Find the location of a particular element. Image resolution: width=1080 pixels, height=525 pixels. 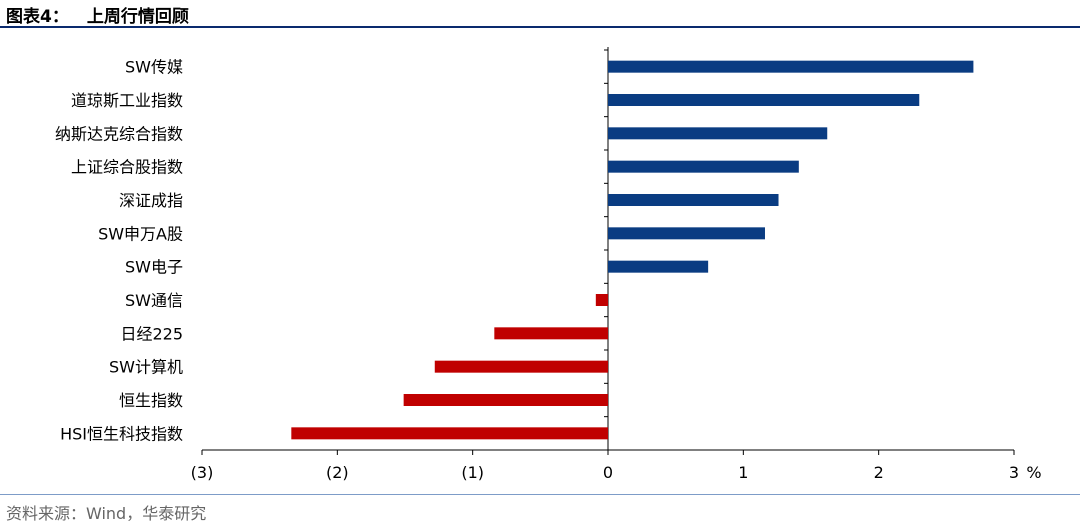

category-label: 日经225 is located at coordinates (151, 333).